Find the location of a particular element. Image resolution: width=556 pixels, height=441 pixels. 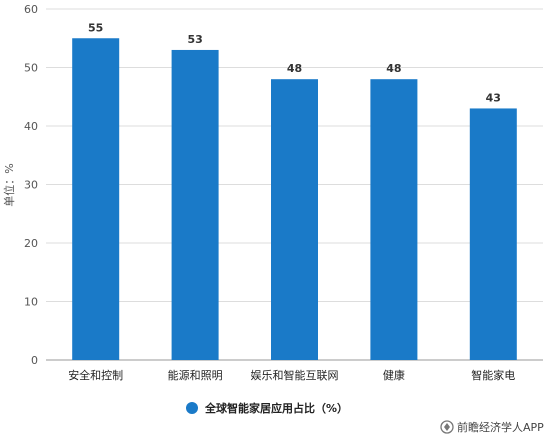

y-axis-ticks: 0 10 20 30 40 50 60 is located at coordinates (31, 185).